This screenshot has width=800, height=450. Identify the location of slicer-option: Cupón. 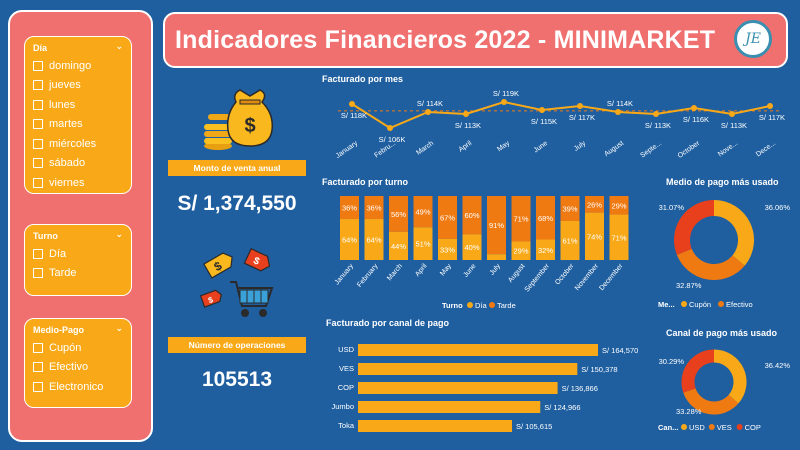
(78, 348).